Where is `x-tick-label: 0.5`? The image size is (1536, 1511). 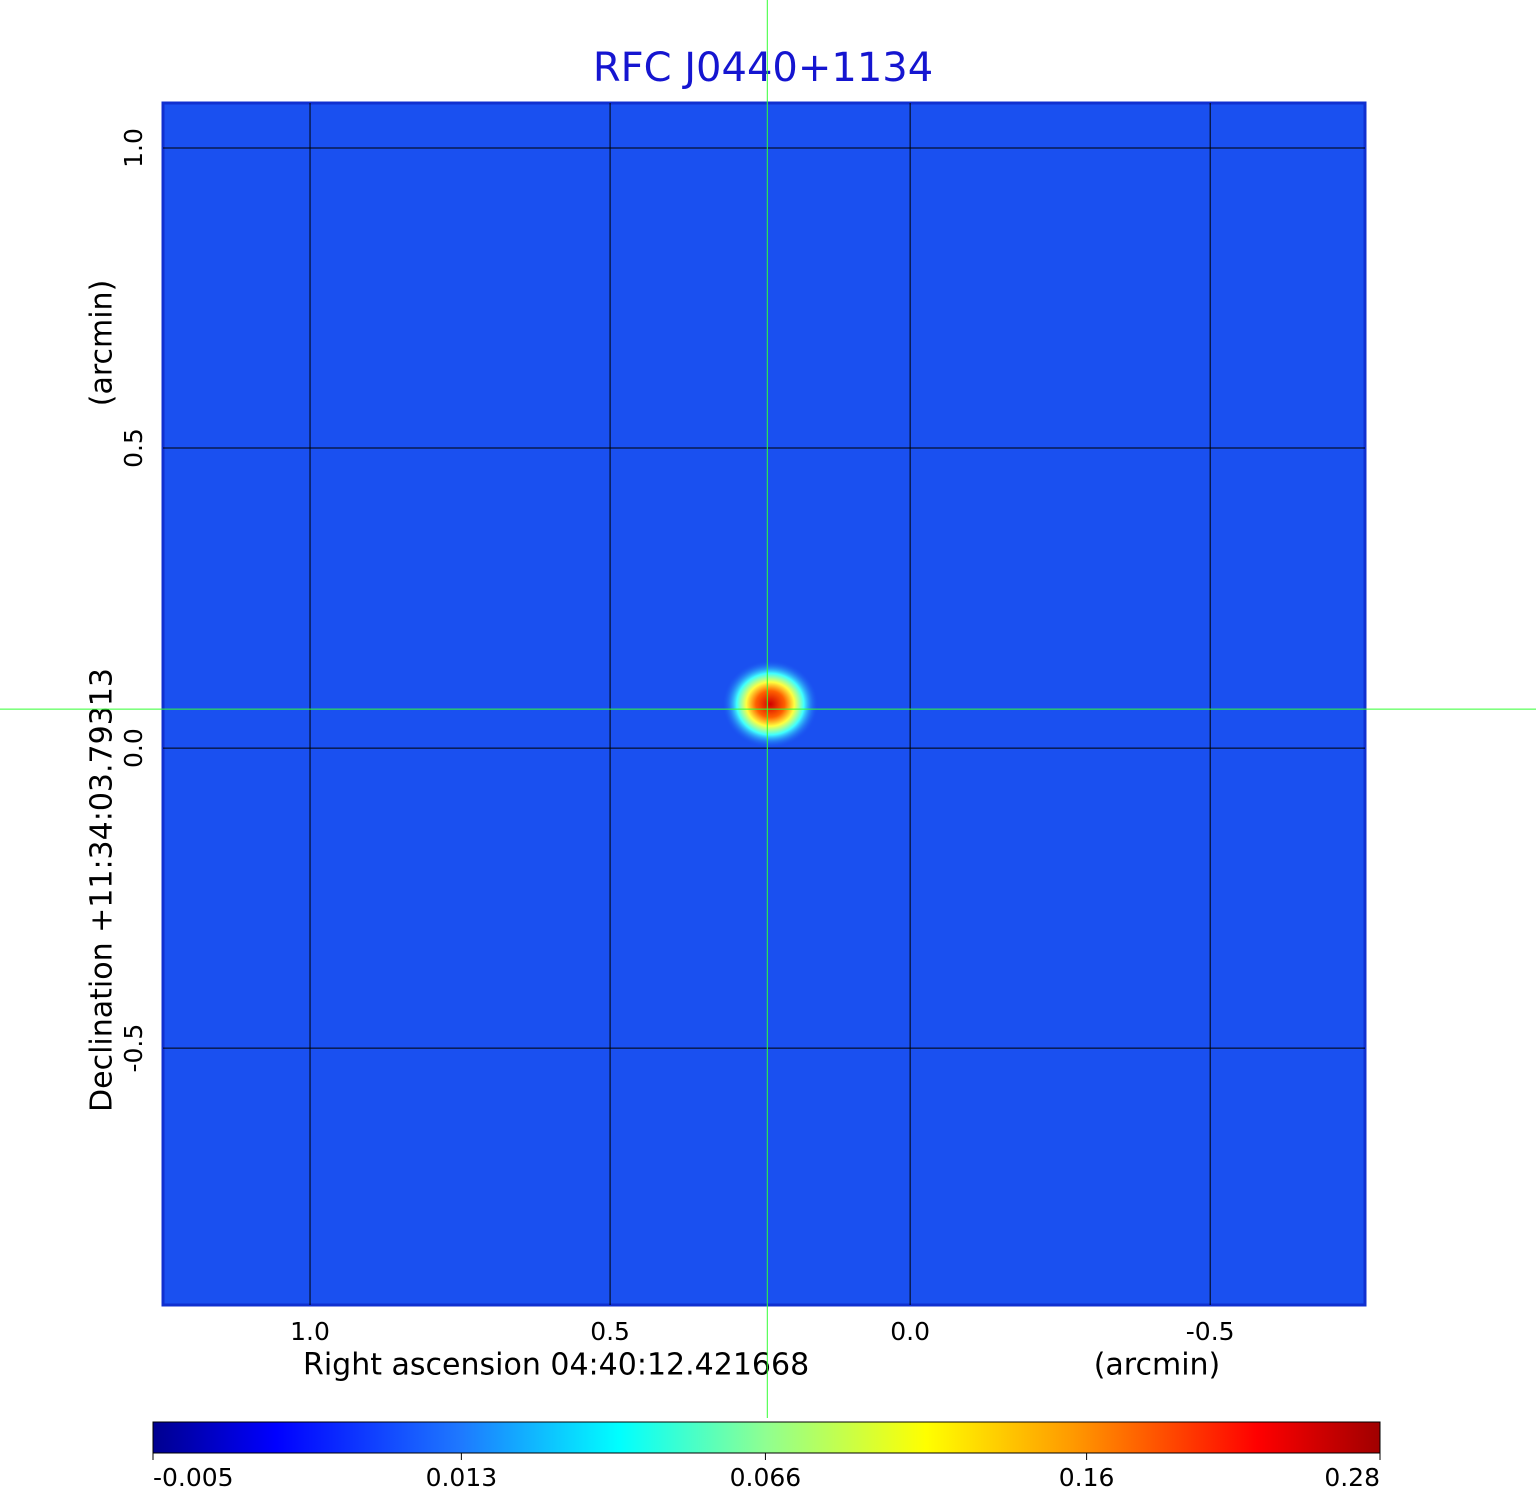
x-tick-label: 0.5 is located at coordinates (610, 1331).